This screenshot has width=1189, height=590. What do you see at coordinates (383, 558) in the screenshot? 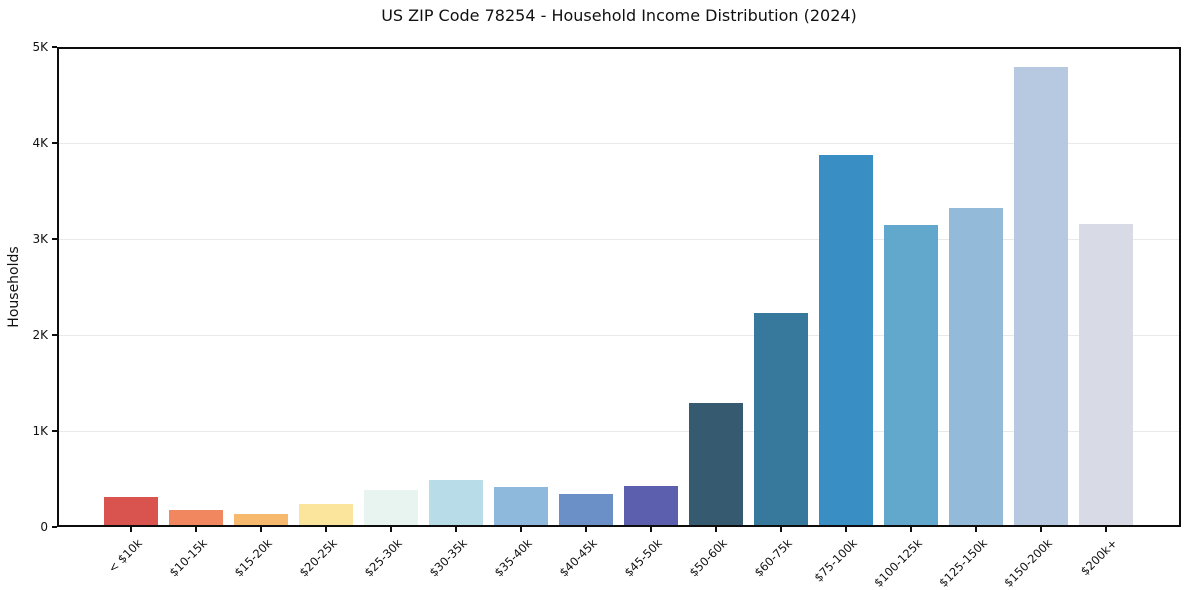
I see `x-tick-label: $25-30k` at bounding box center [383, 558].